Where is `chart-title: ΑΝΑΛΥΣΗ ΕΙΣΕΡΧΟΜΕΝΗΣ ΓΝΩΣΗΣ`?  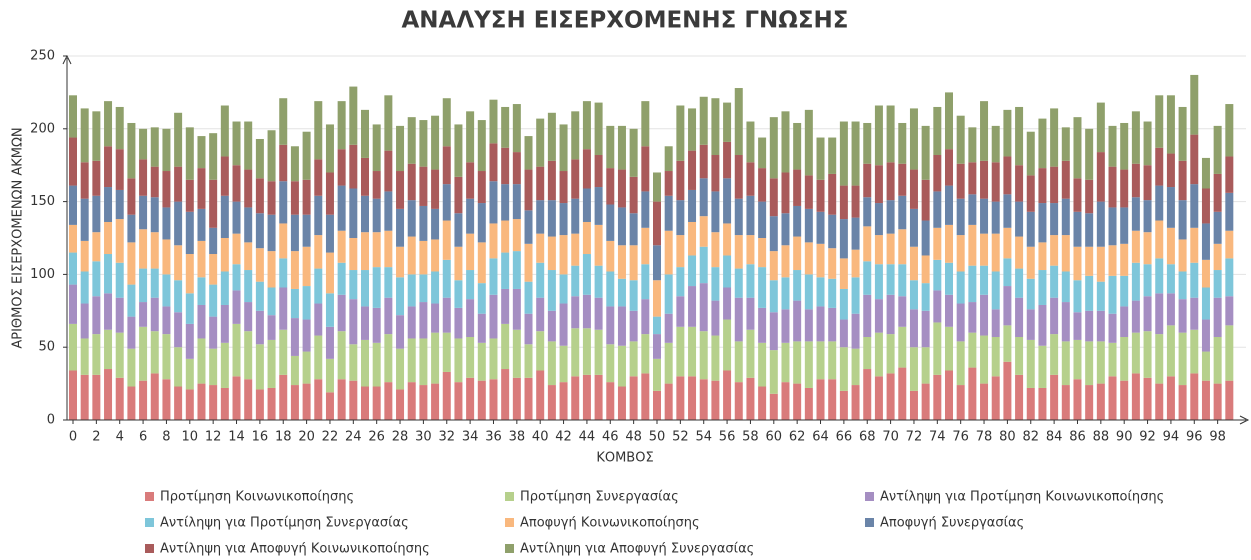 chart-title: ΑΝΑΛΥΣΗ ΕΙΣΕΡΧΟΜΕΝΗΣ ΓΝΩΣΗΣ is located at coordinates (624, 21).